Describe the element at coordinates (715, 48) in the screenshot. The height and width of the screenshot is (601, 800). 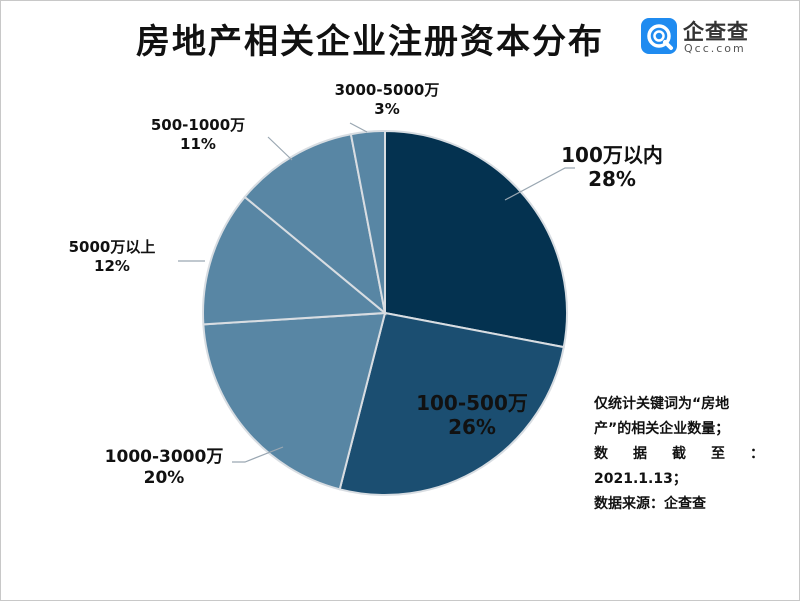
I see `brand-domain: Qcc.com` at that location.